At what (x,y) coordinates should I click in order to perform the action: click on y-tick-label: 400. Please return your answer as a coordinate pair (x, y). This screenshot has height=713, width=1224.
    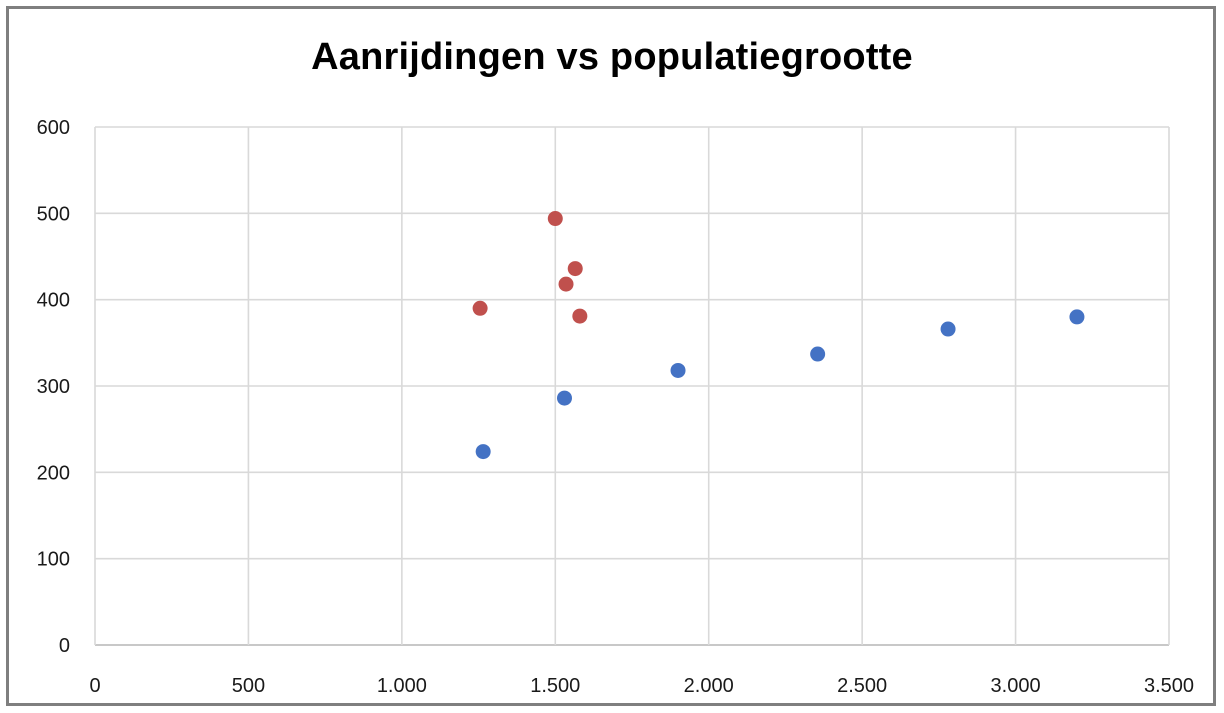
    Looking at the image, I should click on (53, 301).